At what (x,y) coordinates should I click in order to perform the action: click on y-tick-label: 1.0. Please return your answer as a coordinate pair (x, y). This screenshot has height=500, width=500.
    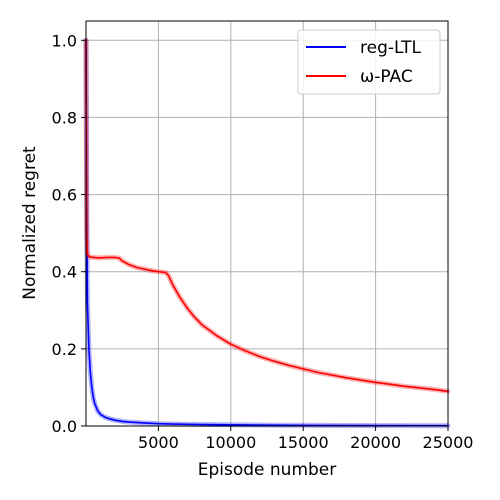
    Looking at the image, I should click on (64, 40).